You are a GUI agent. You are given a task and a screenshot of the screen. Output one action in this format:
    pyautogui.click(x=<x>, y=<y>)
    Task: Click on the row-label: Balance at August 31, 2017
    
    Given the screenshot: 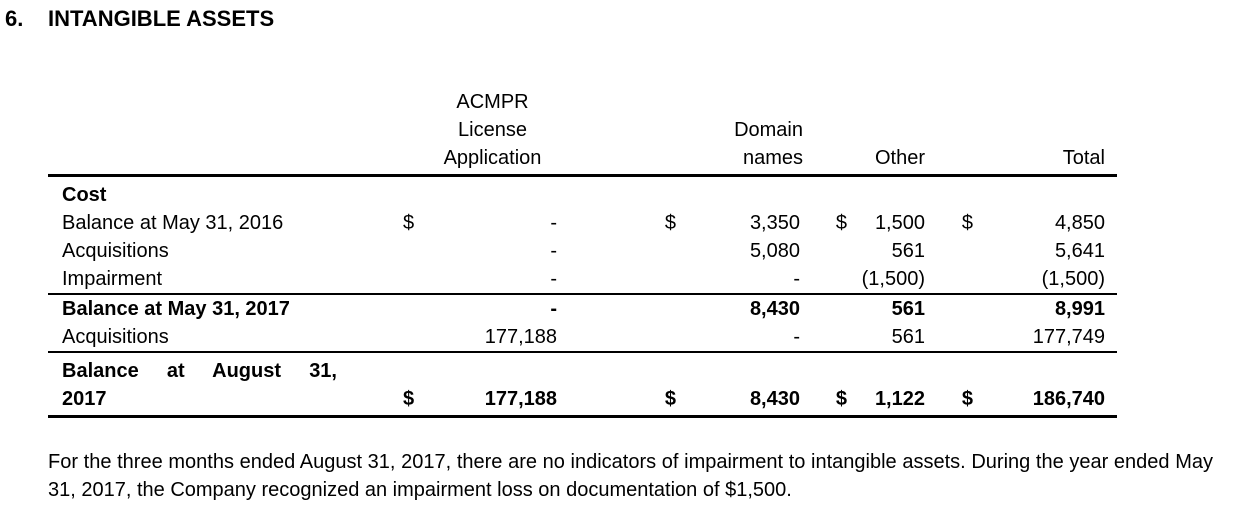 What is the action you would take?
    pyautogui.click(x=219, y=385)
    